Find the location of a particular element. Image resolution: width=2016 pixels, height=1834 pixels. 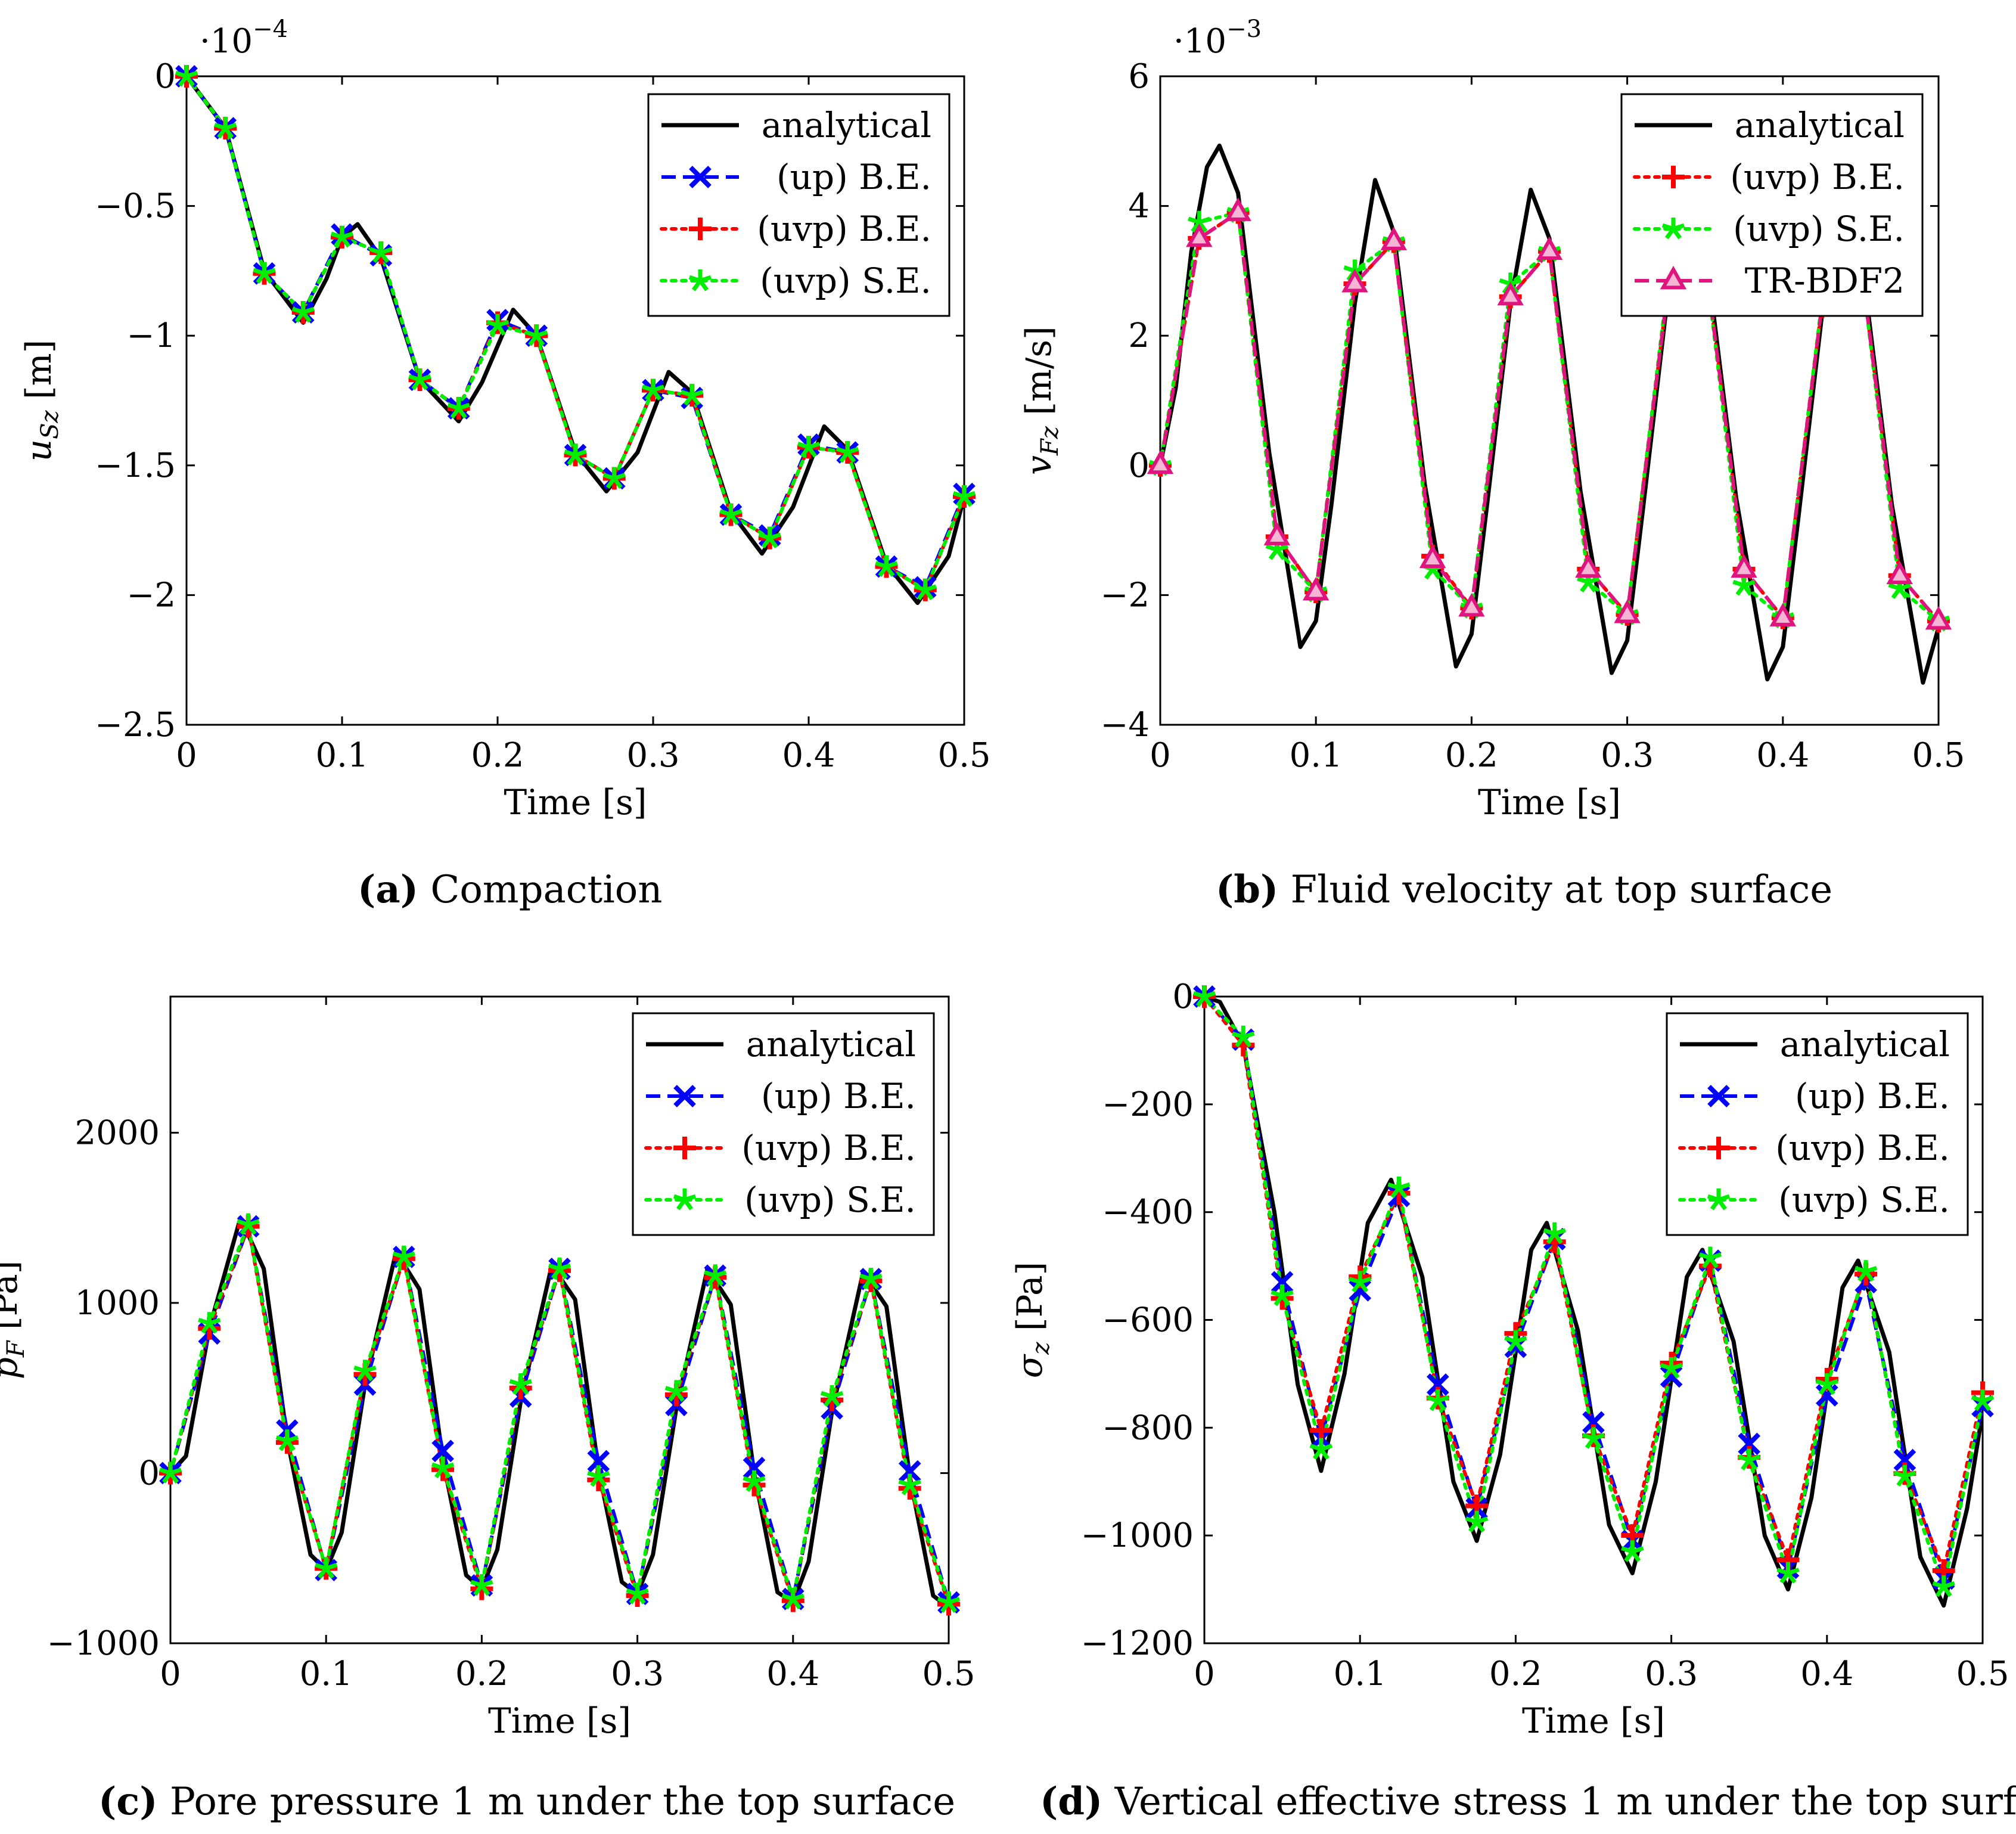

y-tick-label: 6 is located at coordinates (1139, 76).